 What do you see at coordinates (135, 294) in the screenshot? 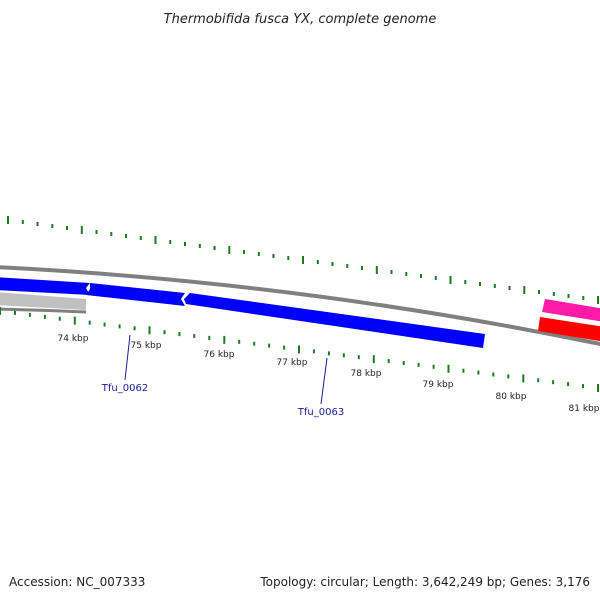
I see `gene-feature-tfu0062` at bounding box center [135, 294].